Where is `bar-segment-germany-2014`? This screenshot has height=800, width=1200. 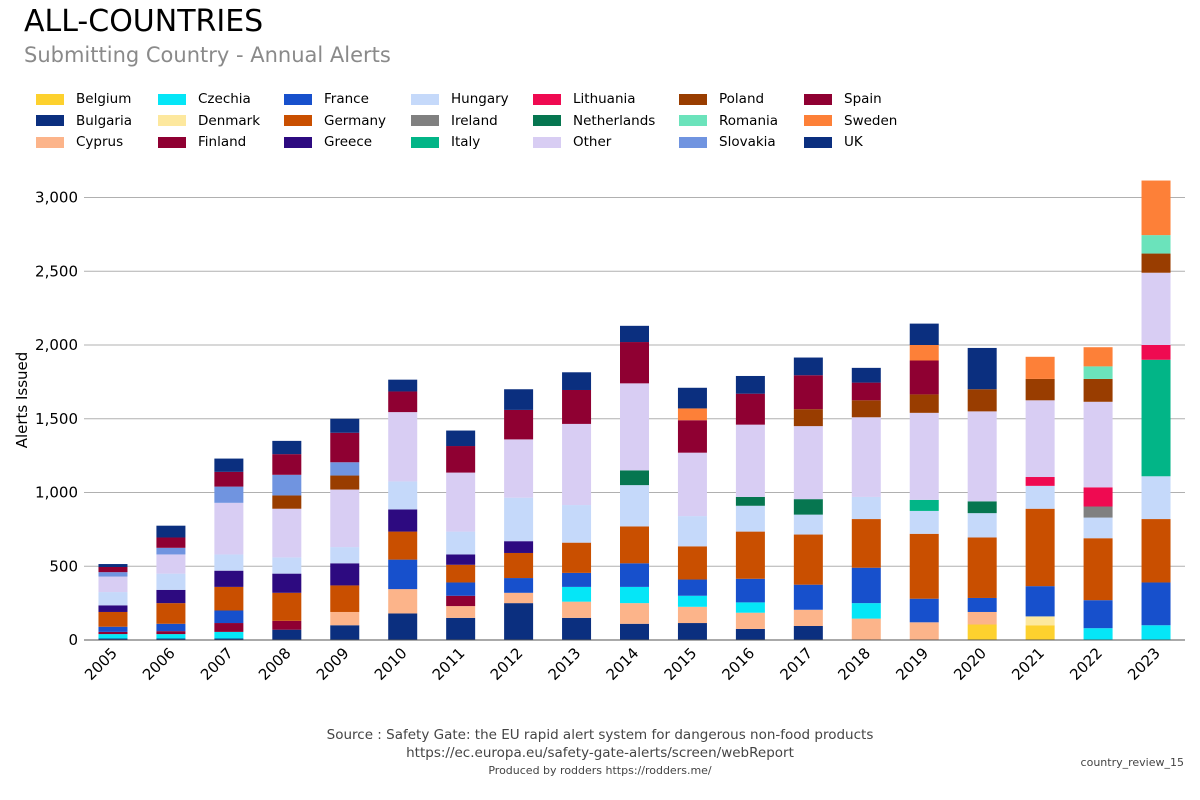
bar-segment-germany-2014 is located at coordinates (634, 545).